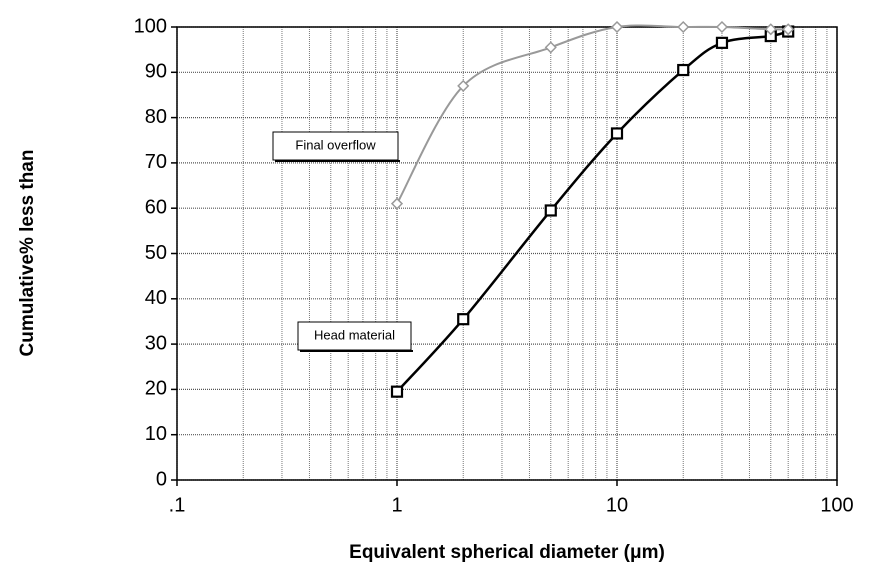 This screenshot has width=870, height=578. I want to click on y-tick-label: 0, so click(161, 479).